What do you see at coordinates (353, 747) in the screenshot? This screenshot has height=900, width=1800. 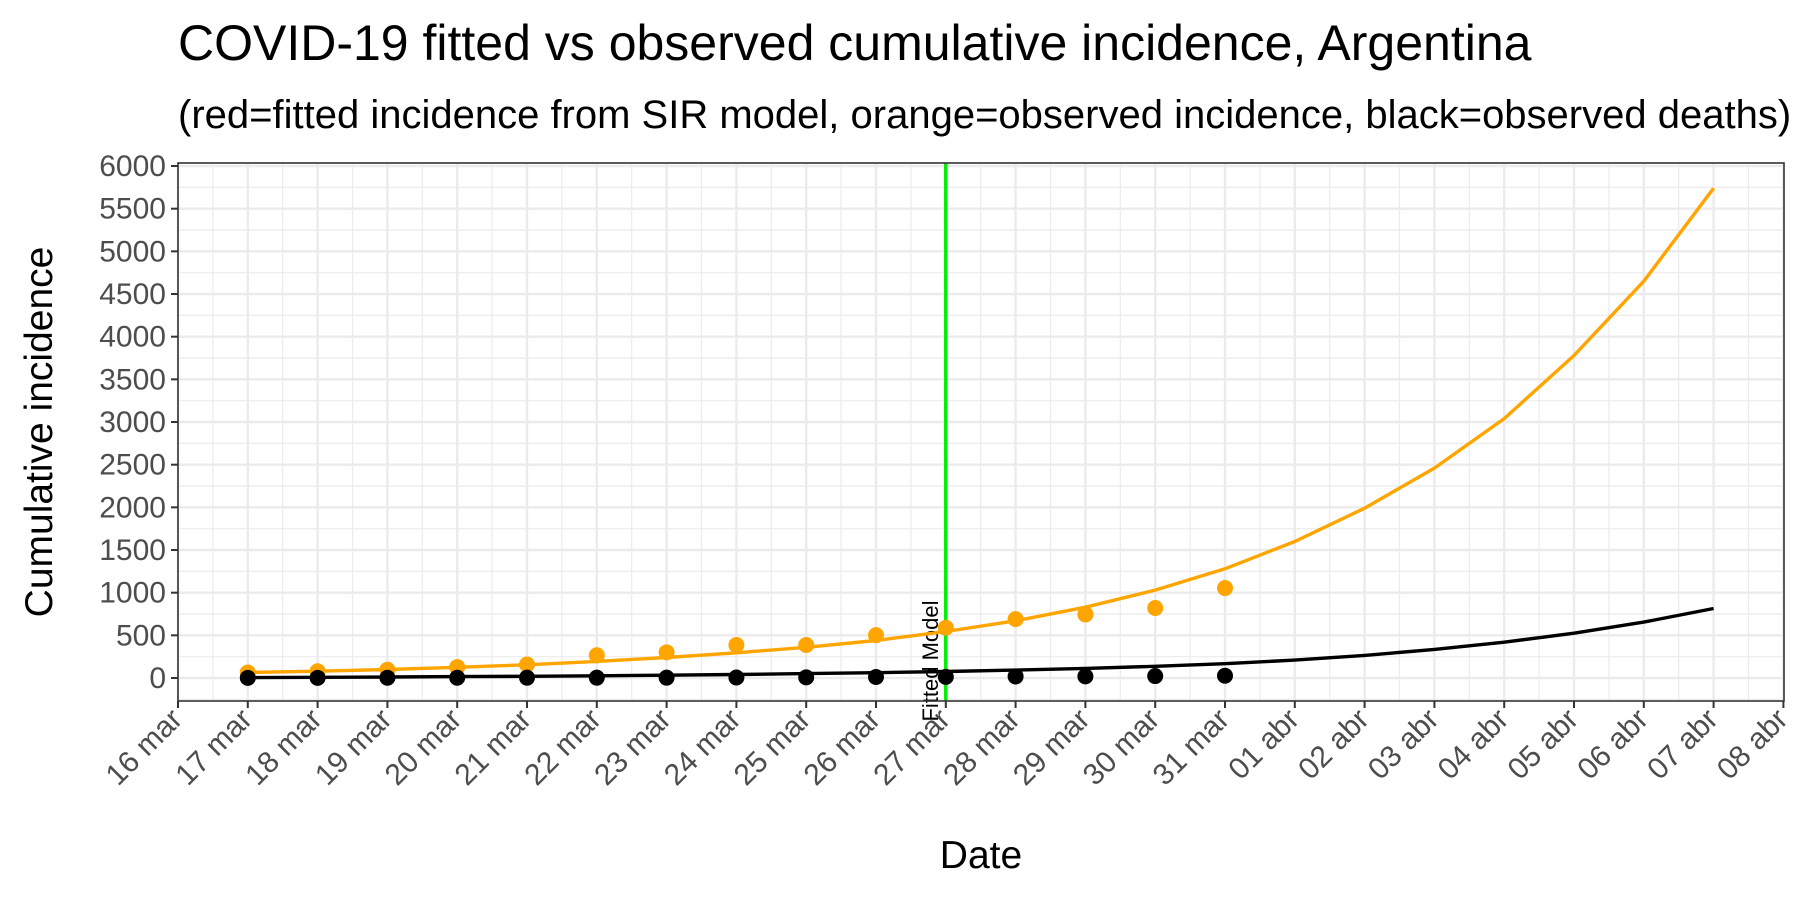 I see `x-tick-label: 19 mar` at bounding box center [353, 747].